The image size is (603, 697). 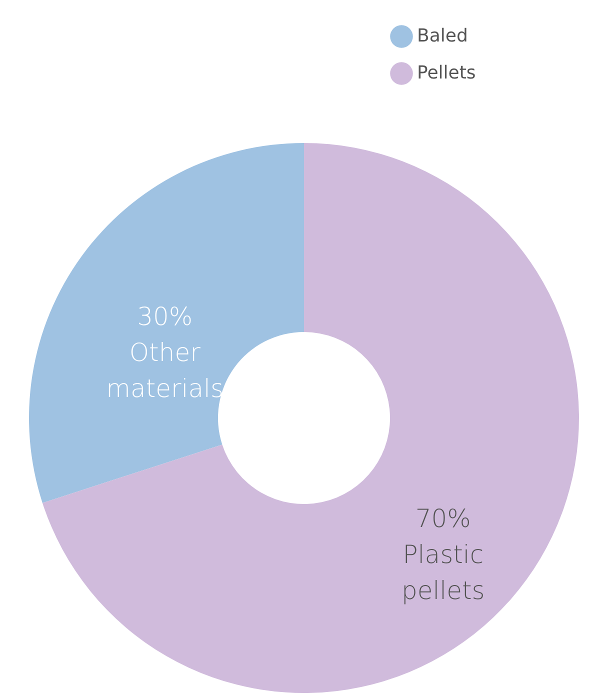 I want to click on legend-label: Baled, so click(x=442, y=36).